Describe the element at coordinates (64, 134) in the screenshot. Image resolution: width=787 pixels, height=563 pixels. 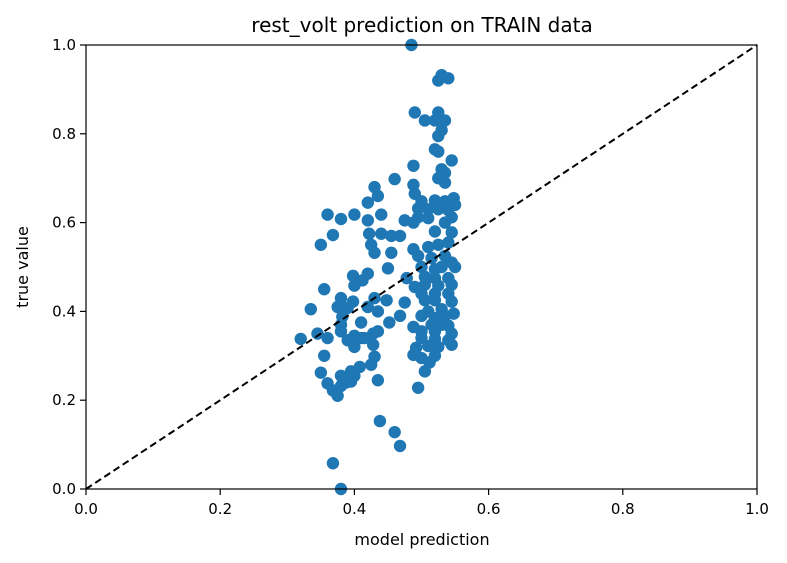
I see `y-tick-label: 0.8` at that location.